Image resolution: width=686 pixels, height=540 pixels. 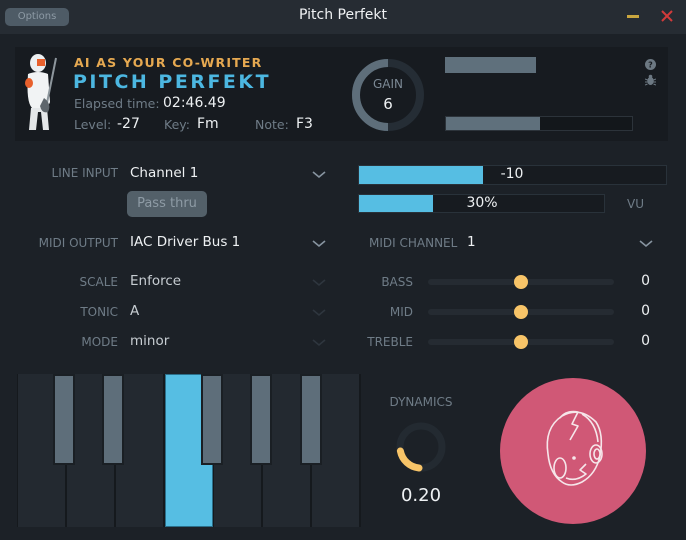 I want to click on minimize-button, so click(x=633, y=16).